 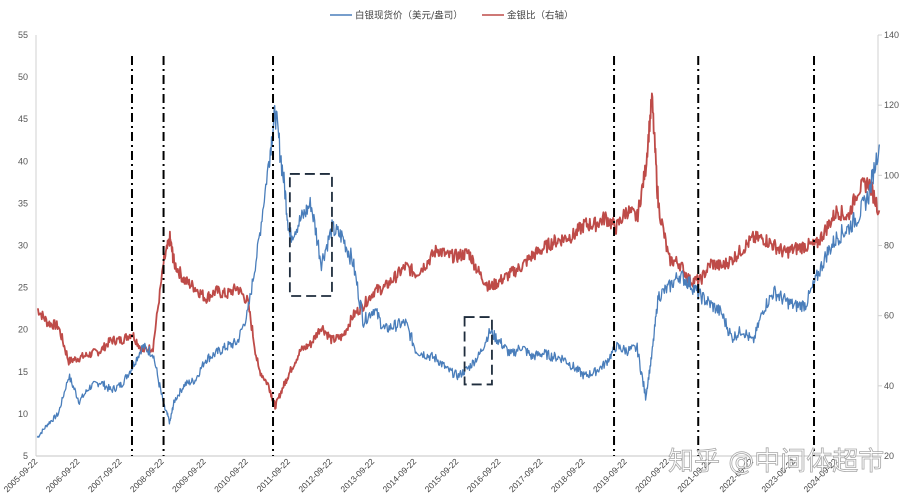 What do you see at coordinates (442, 475) in the screenshot?
I see `x-tick: 2015-09-22` at bounding box center [442, 475].